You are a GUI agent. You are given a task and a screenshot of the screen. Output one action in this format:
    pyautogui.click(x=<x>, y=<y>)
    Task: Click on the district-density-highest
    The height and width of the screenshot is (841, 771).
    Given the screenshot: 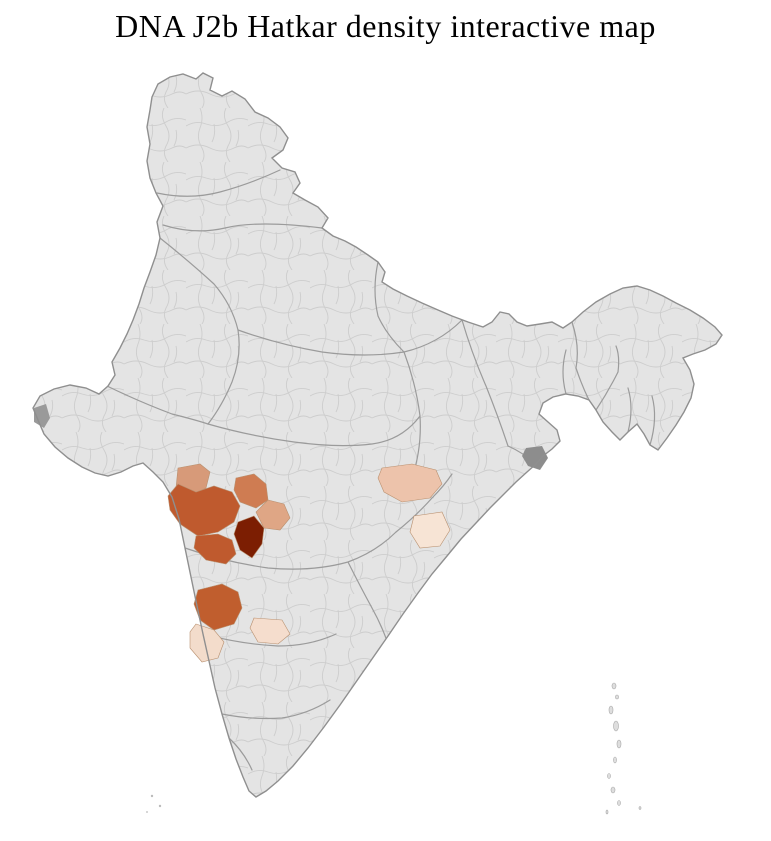 What is the action you would take?
    pyautogui.click(x=249, y=537)
    